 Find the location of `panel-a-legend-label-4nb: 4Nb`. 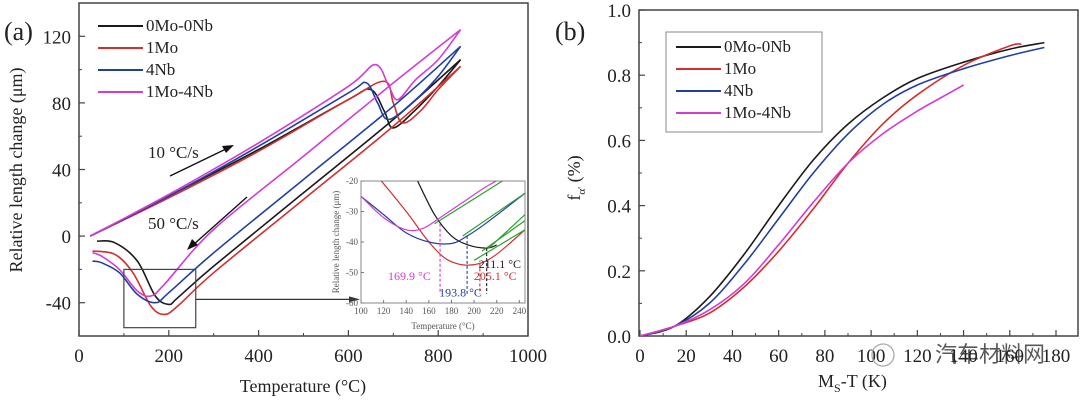

panel-a-legend-label-4nb: 4Nb is located at coordinates (160, 69).